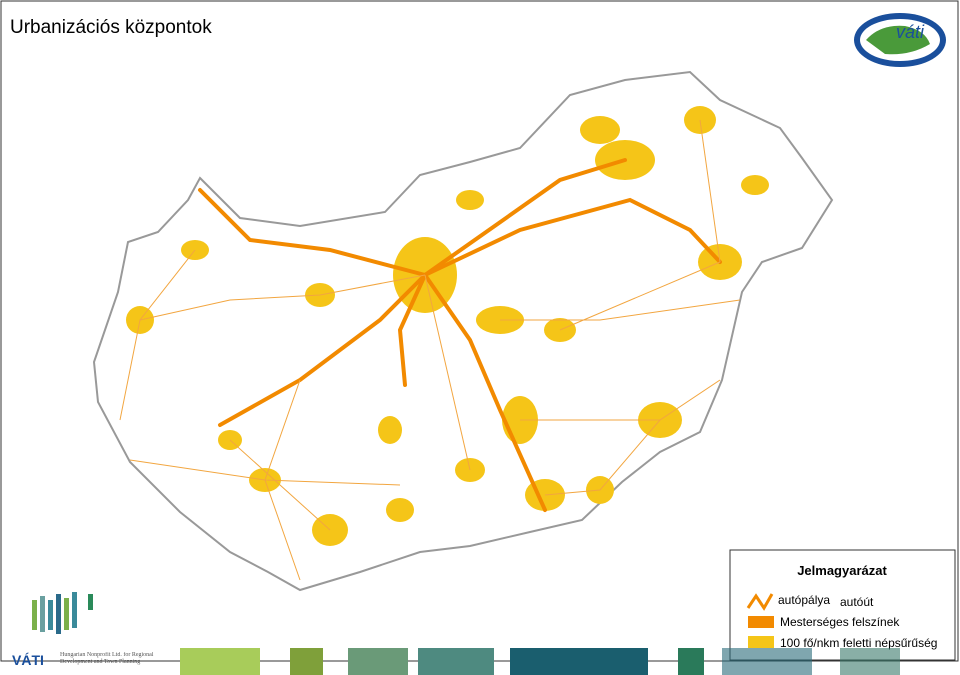  I want to click on legend-item: autóút, so click(857, 602).